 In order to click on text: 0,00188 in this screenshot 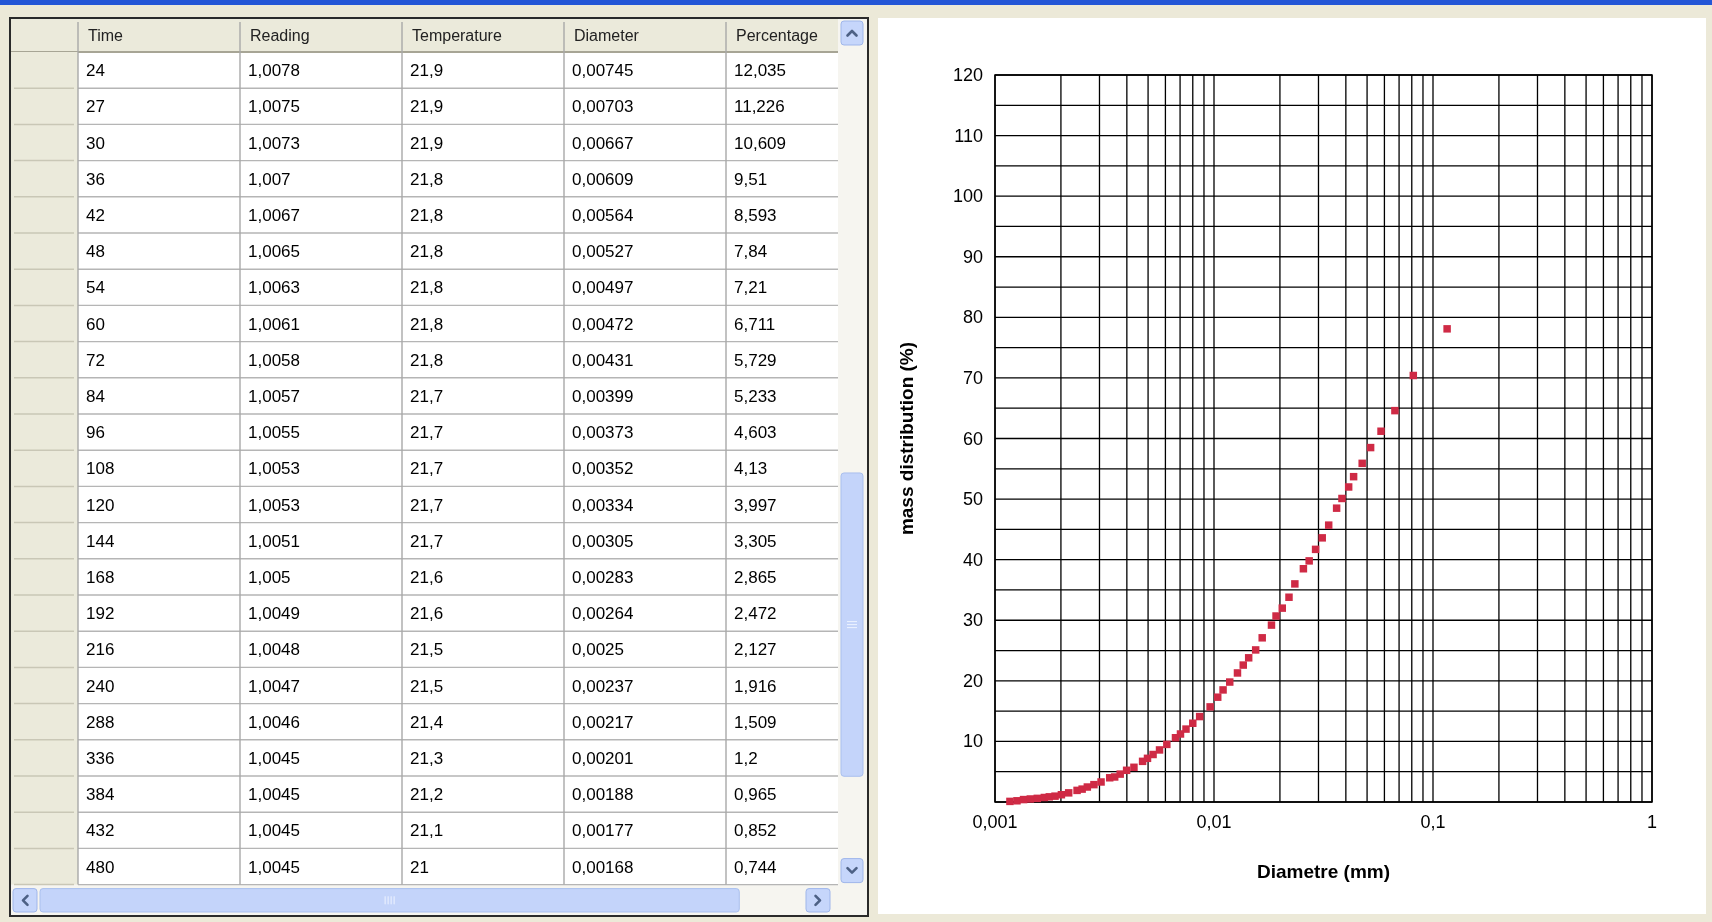, I will do `click(603, 795)`.